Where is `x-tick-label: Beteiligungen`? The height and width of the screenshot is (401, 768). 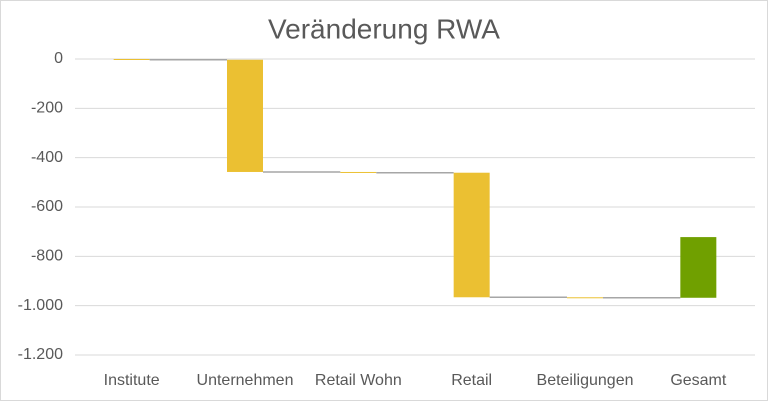 x-tick-label: Beteiligungen is located at coordinates (585, 380).